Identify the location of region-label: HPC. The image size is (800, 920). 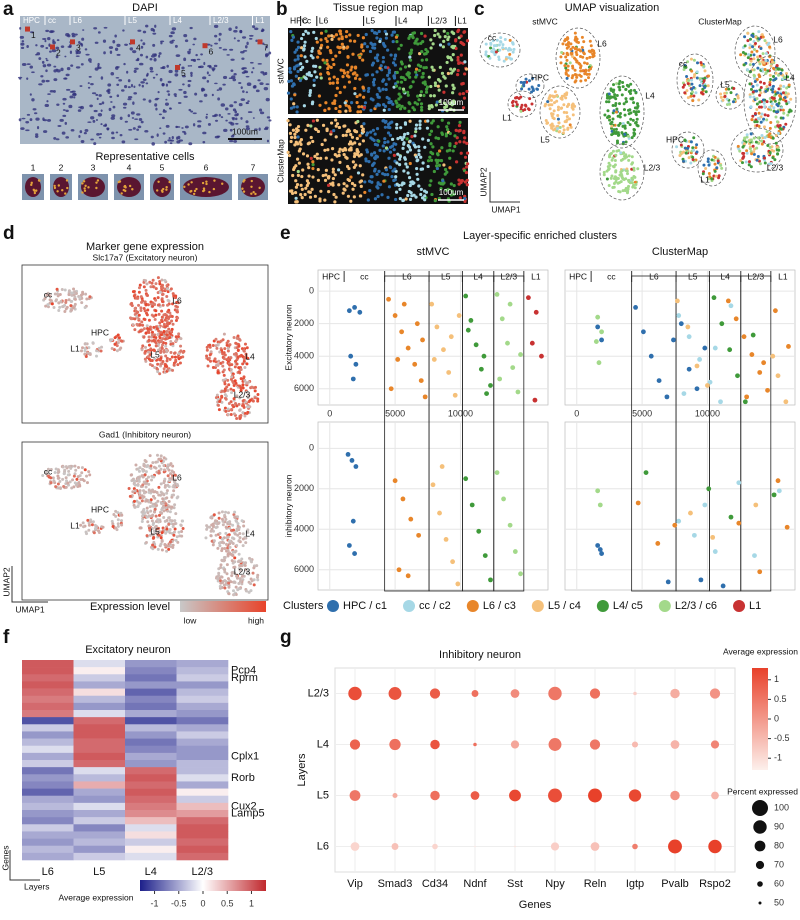
(578, 276).